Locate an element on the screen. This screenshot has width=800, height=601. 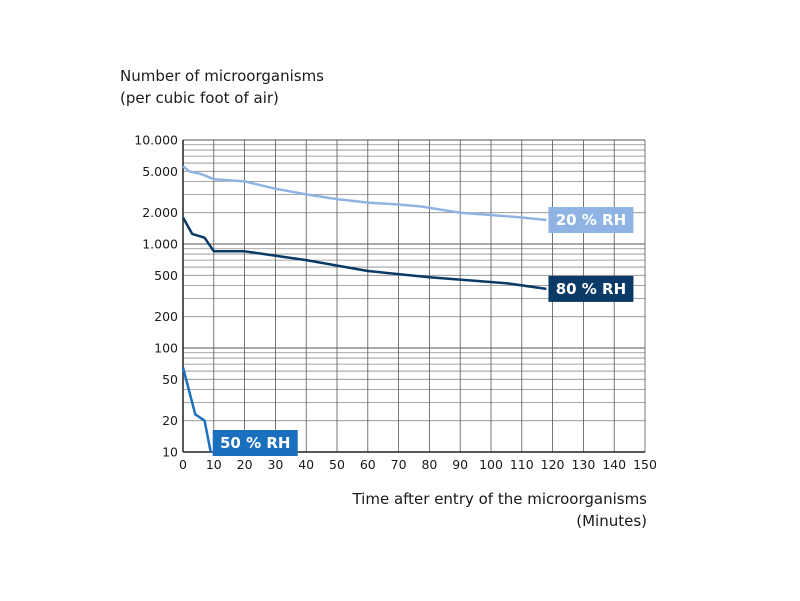
x-axis-label-line2: (Minutes) is located at coordinates (611, 521).